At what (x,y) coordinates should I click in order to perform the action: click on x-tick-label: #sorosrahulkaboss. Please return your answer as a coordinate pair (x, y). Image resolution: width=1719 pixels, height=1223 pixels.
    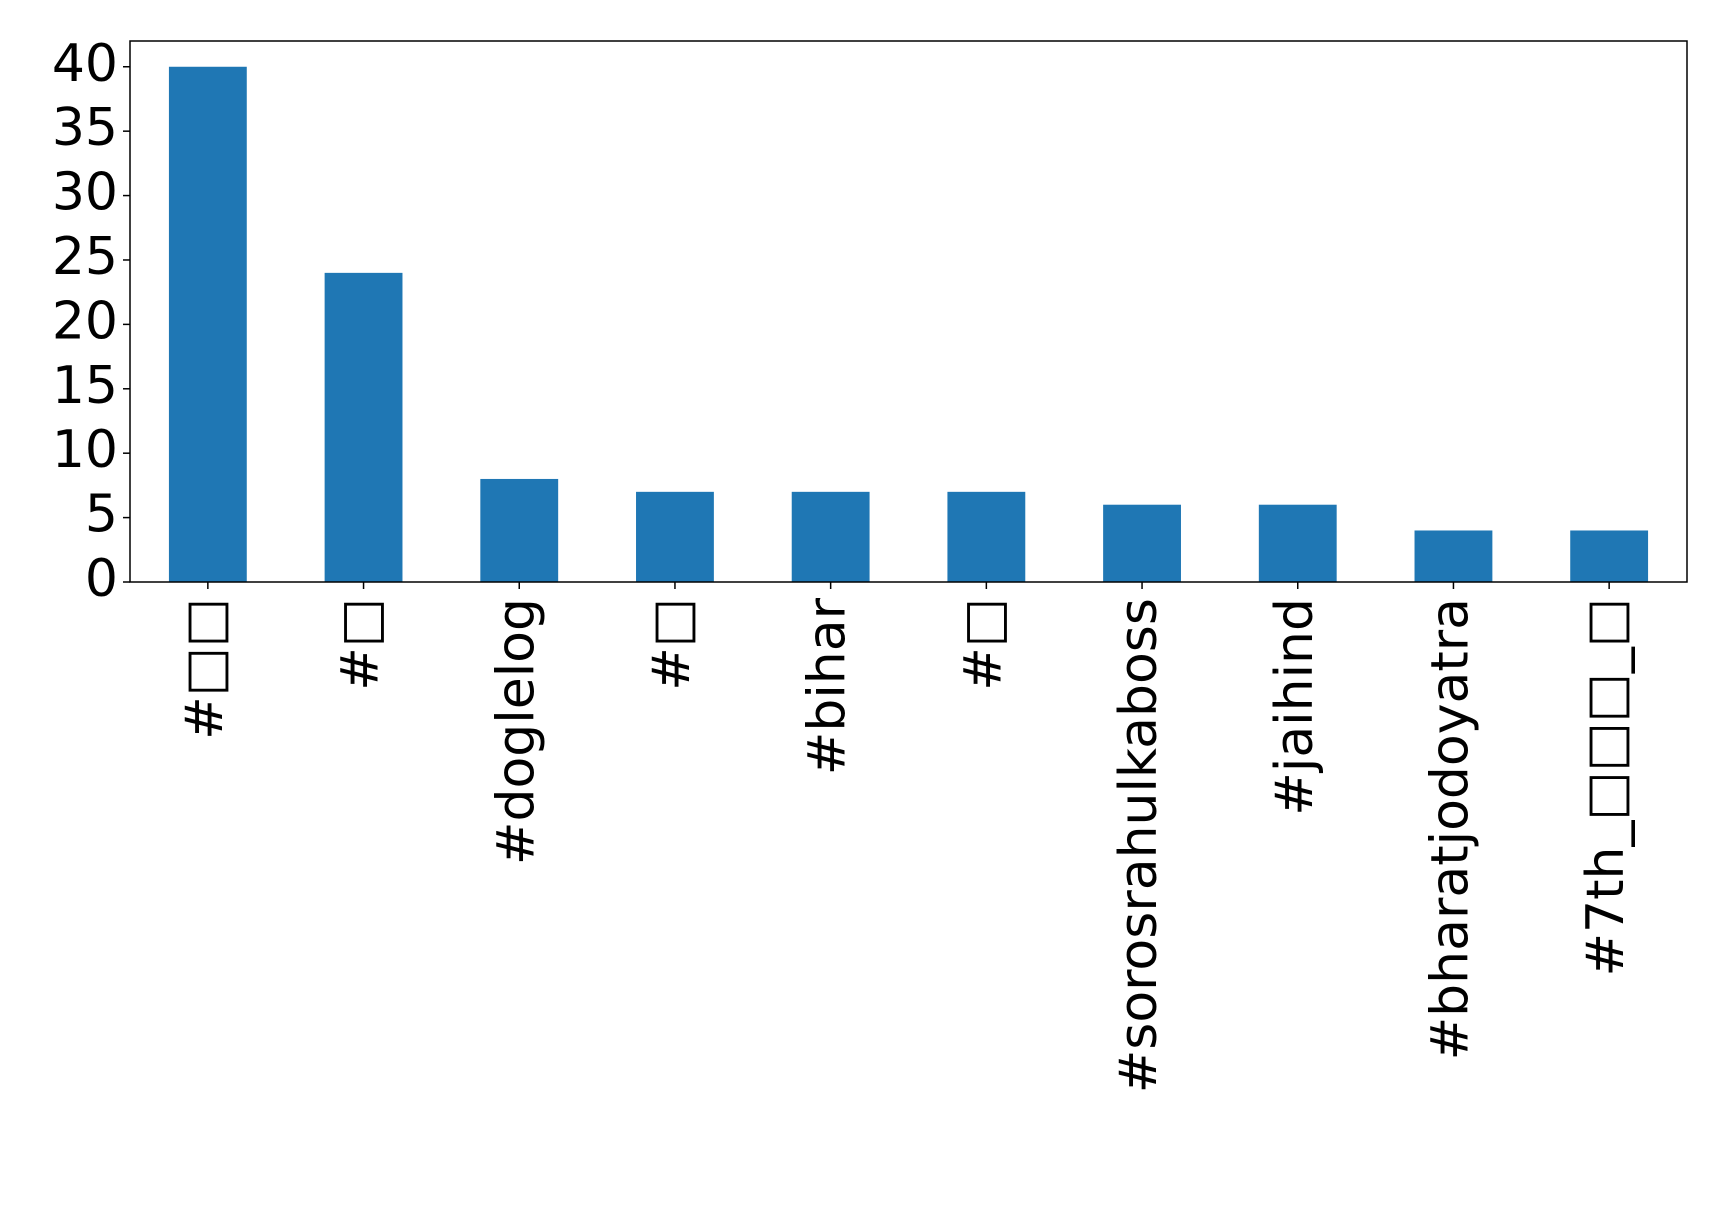
    Looking at the image, I should click on (1139, 845).